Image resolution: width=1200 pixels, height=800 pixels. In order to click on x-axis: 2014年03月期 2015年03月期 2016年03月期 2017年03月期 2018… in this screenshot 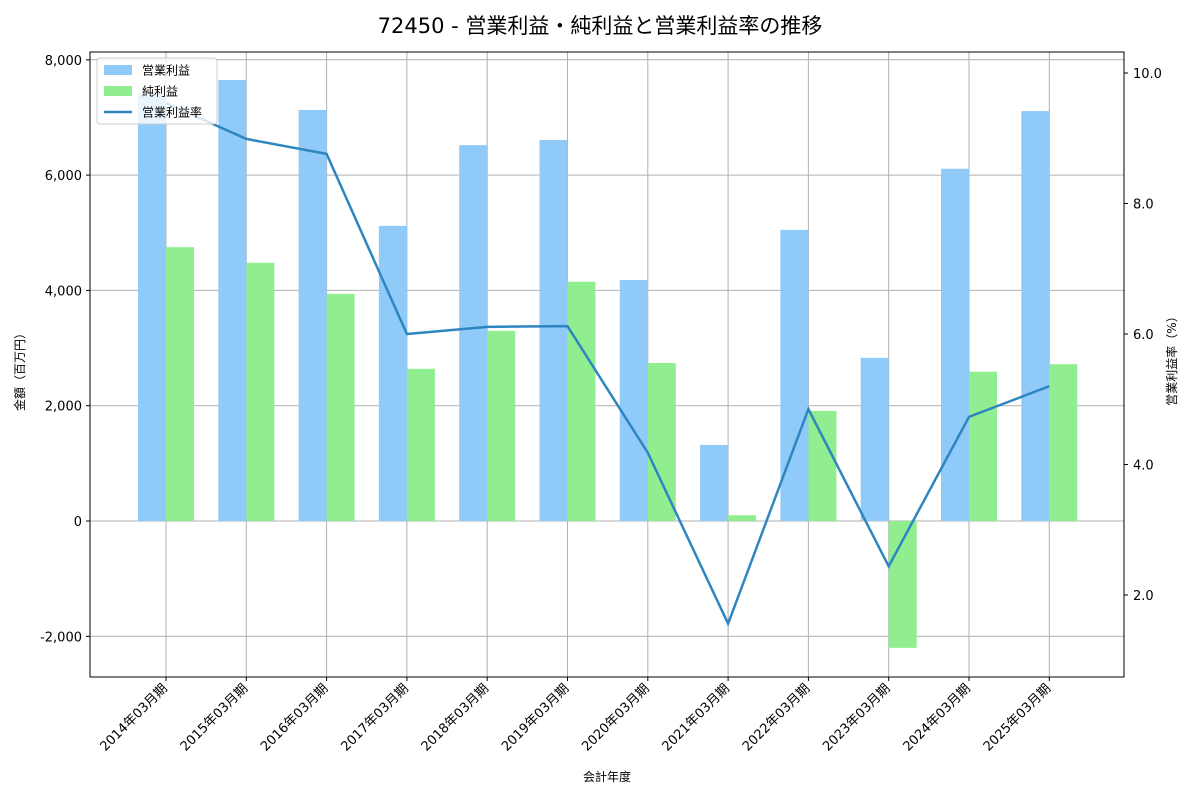, I will do `click(576, 716)`.